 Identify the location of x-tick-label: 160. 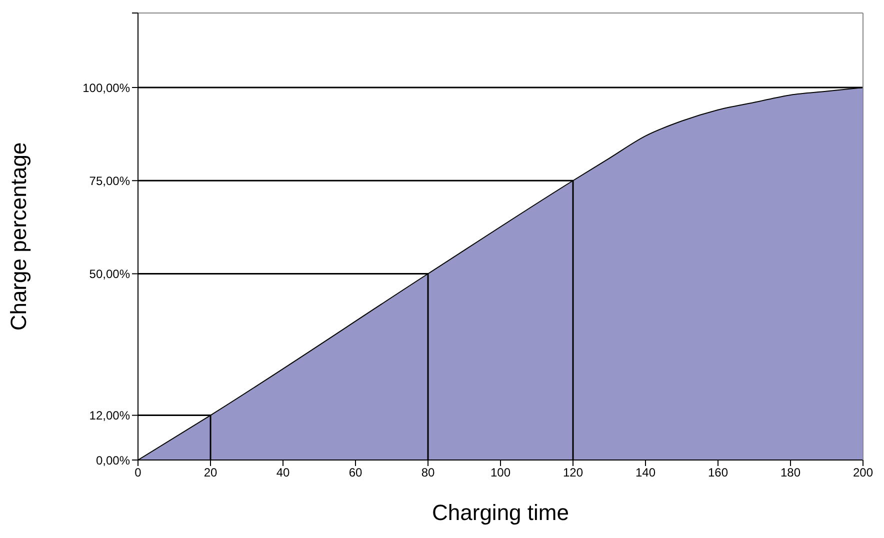
(718, 473).